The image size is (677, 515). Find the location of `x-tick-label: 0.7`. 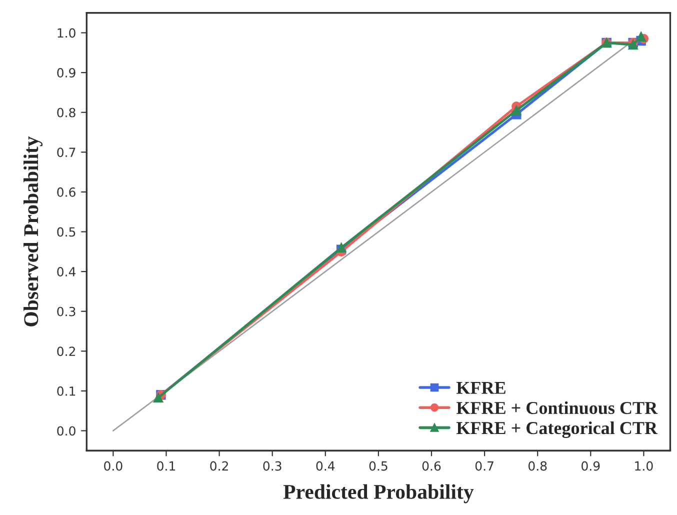

x-tick-label: 0.7 is located at coordinates (484, 466).